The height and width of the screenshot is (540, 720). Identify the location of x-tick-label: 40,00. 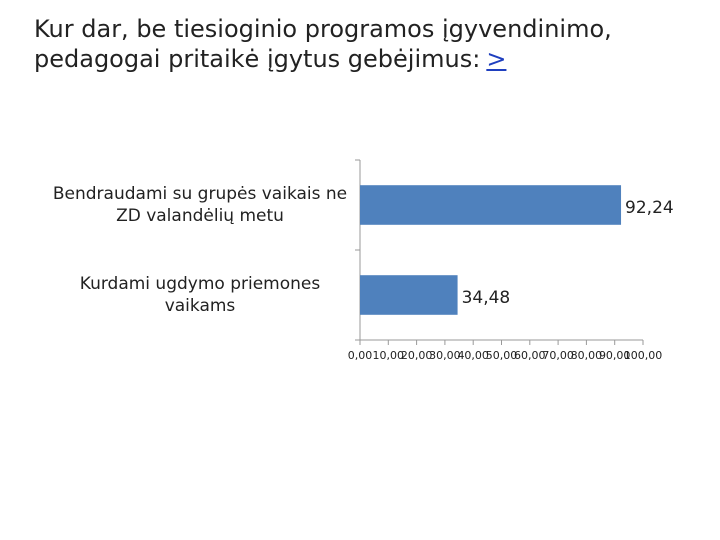
(473, 355).